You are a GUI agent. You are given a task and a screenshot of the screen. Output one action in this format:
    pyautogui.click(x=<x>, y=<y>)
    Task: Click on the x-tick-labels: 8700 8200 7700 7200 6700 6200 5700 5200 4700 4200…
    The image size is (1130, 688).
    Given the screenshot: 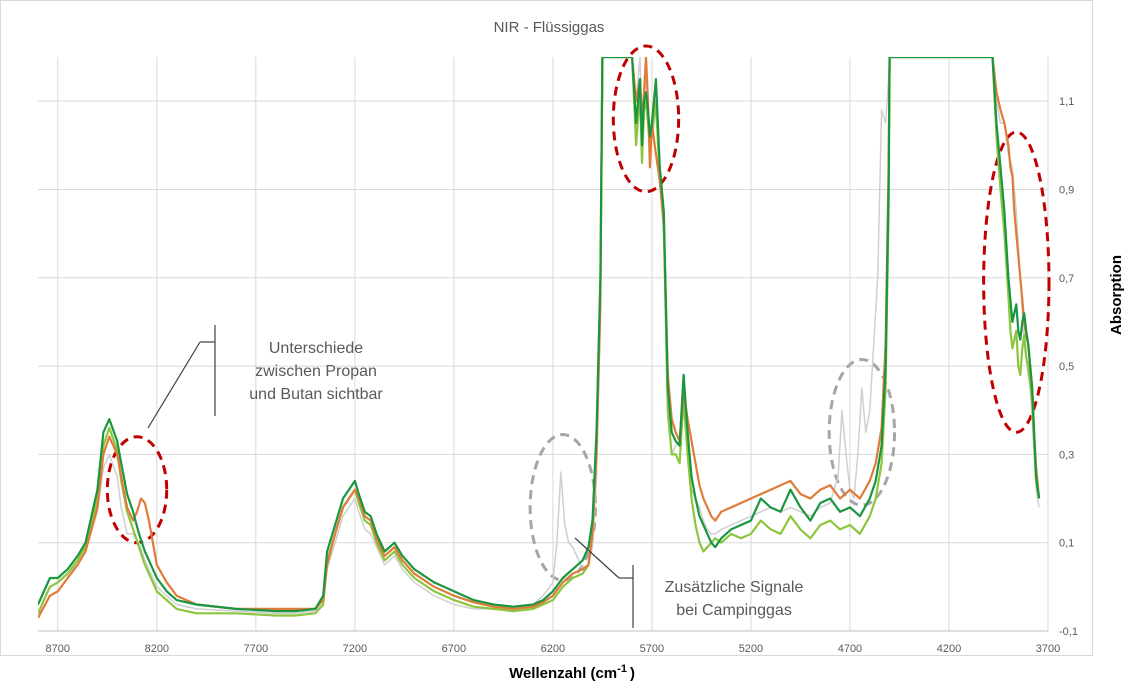 What is the action you would take?
    pyautogui.click(x=553, y=649)
    